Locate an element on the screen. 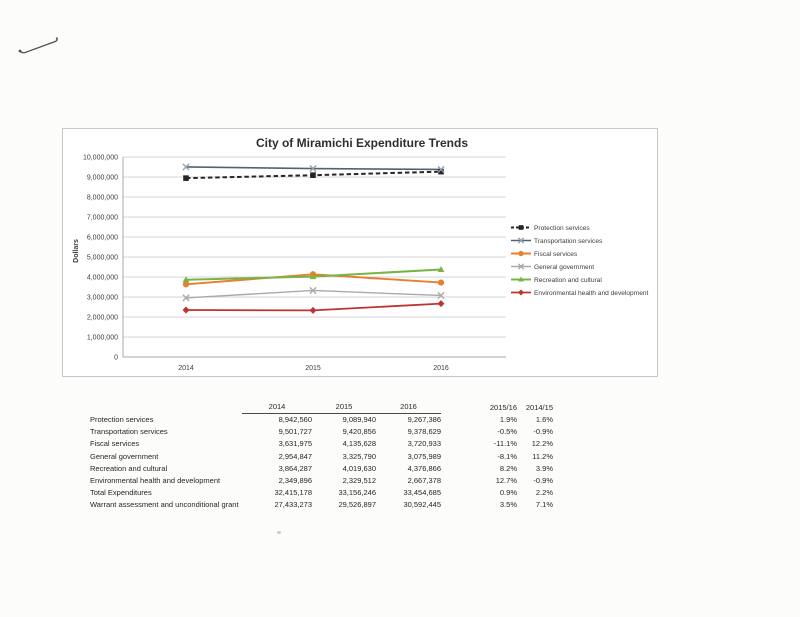 This screenshot has width=800, height=617. value-2016: 4,376,866 is located at coordinates (424, 468).